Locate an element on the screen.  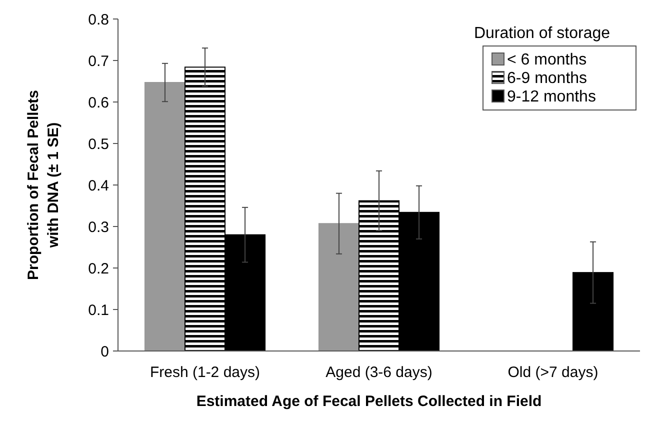
x-tick-label: Fresh (1-2 days) is located at coordinates (205, 372).